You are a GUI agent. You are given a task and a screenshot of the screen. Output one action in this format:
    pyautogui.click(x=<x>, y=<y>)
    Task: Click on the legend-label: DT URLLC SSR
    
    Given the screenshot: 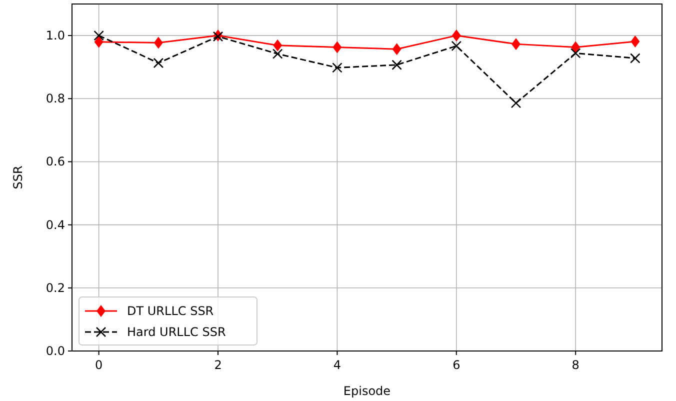 What is the action you would take?
    pyautogui.click(x=170, y=311)
    